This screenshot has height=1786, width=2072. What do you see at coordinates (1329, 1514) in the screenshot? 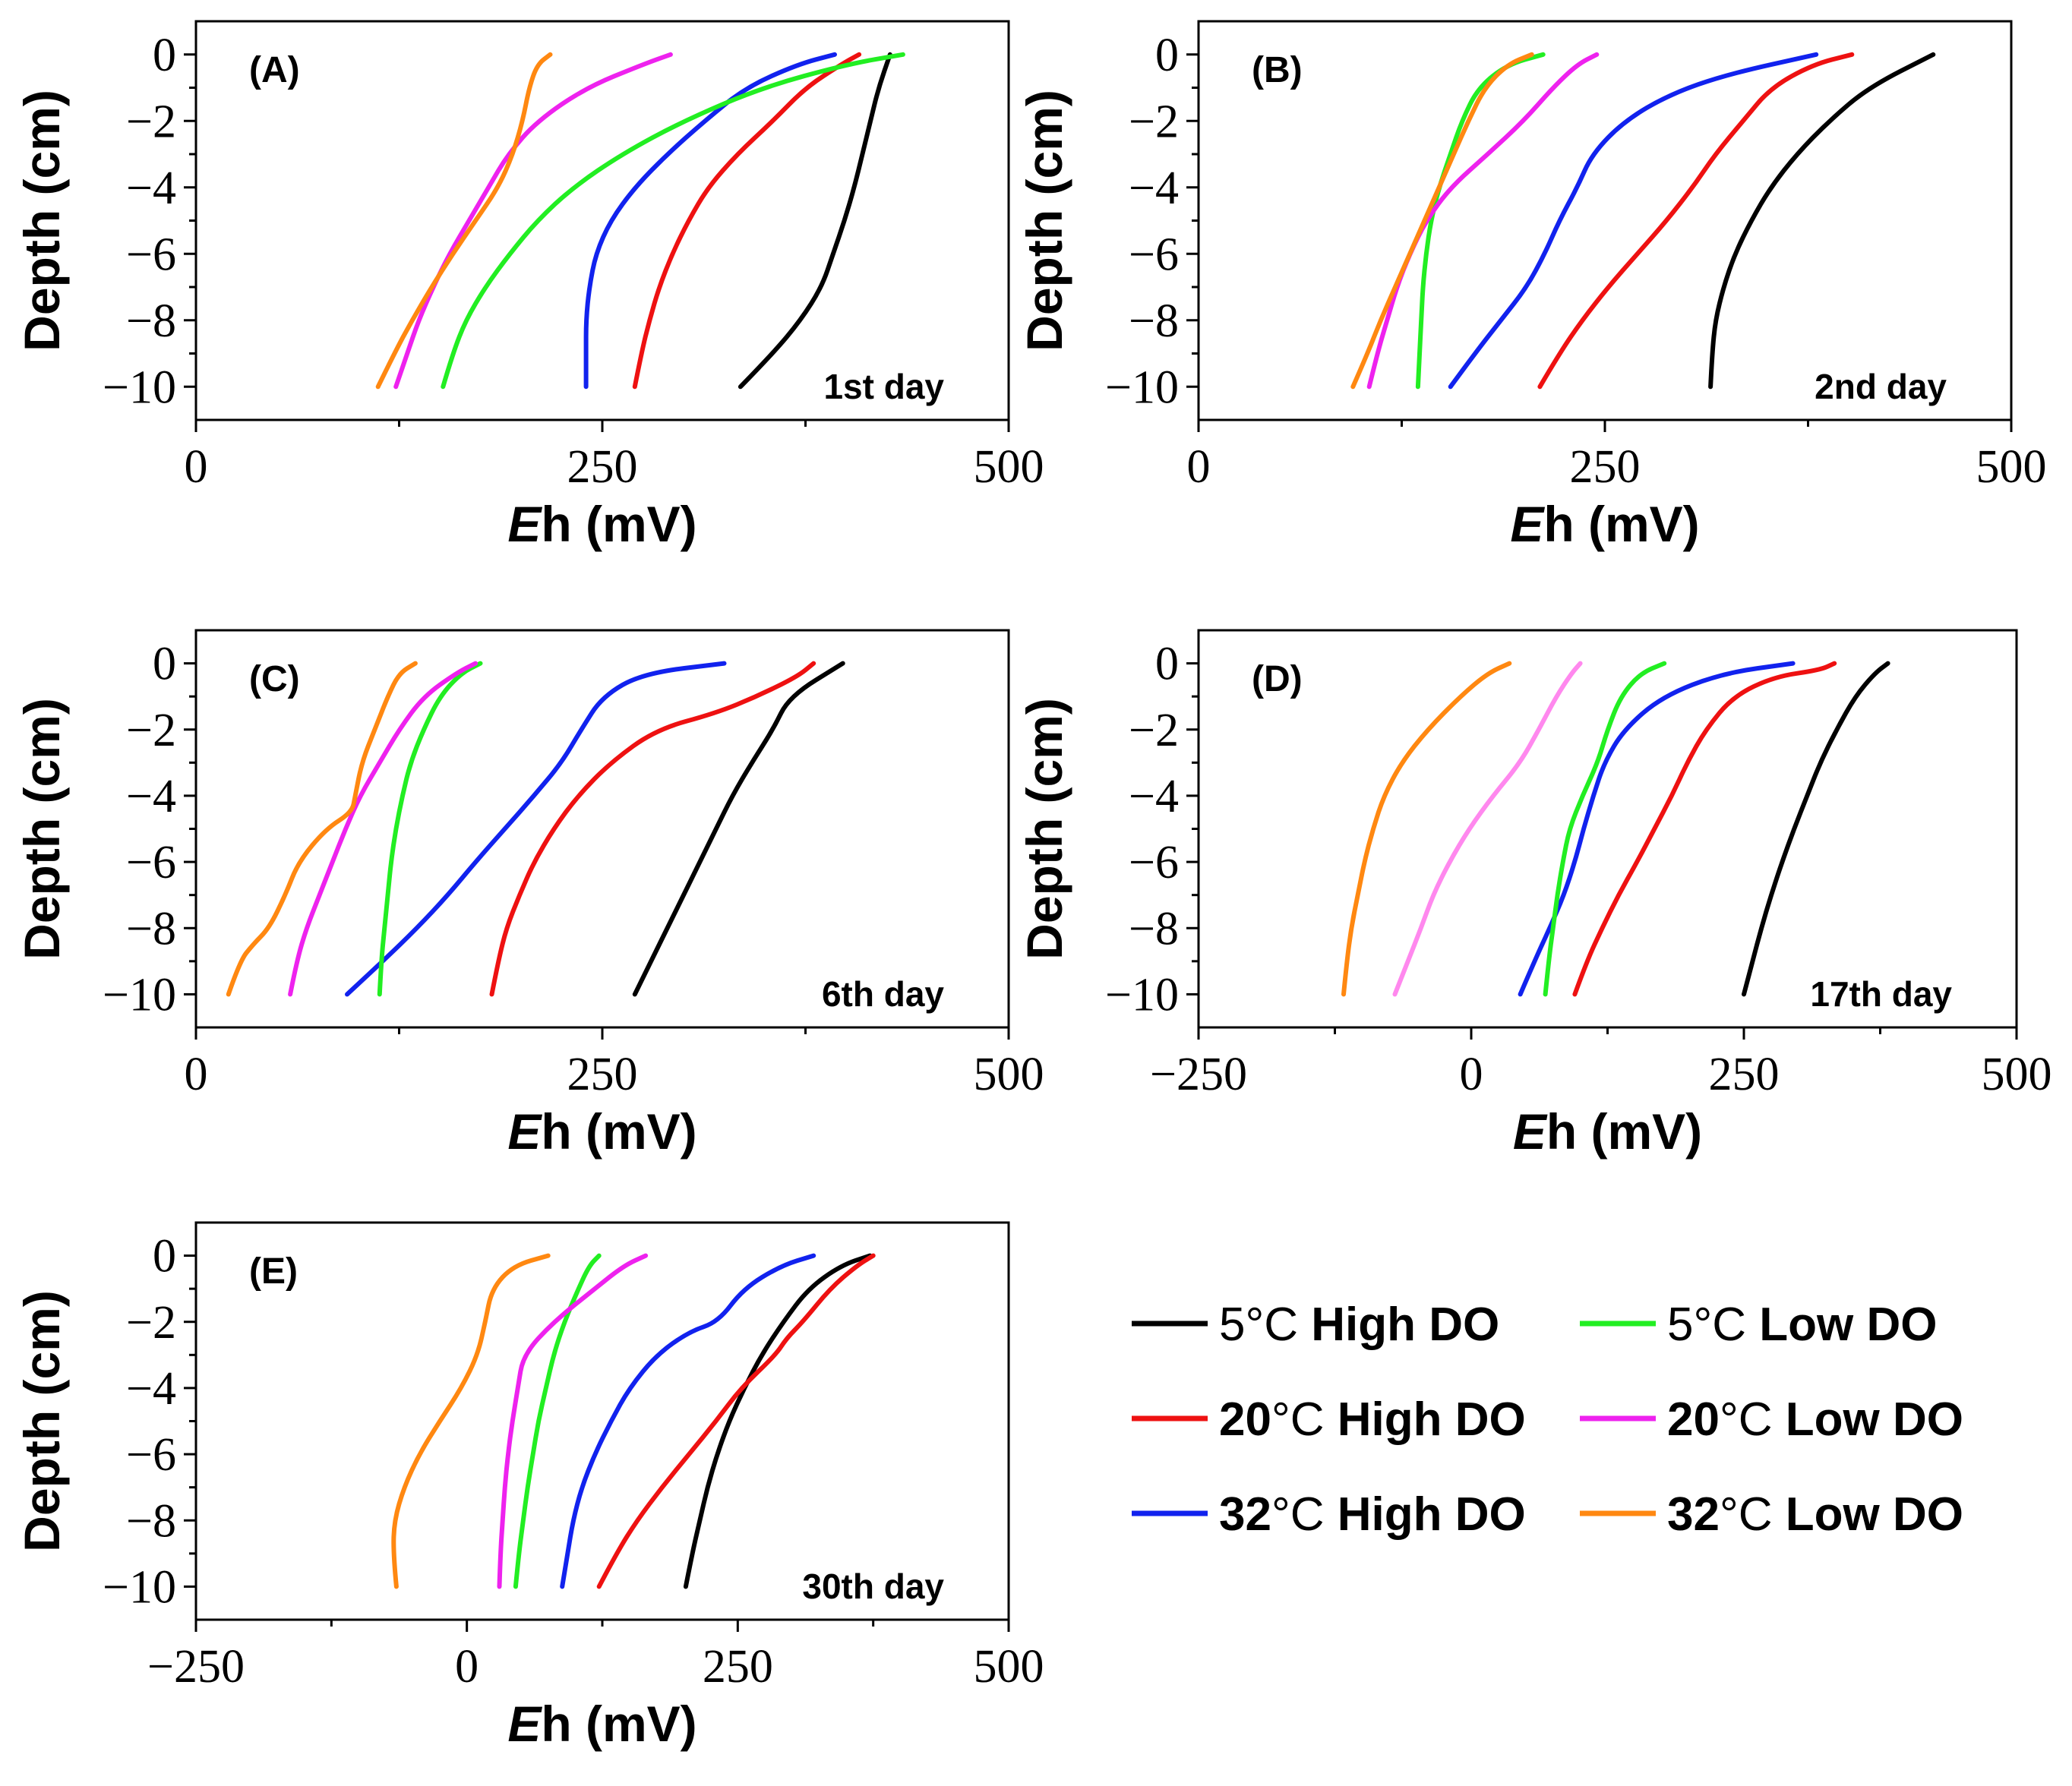
I see `legend-item-32c-high-do: 32°C High DO` at bounding box center [1329, 1514].